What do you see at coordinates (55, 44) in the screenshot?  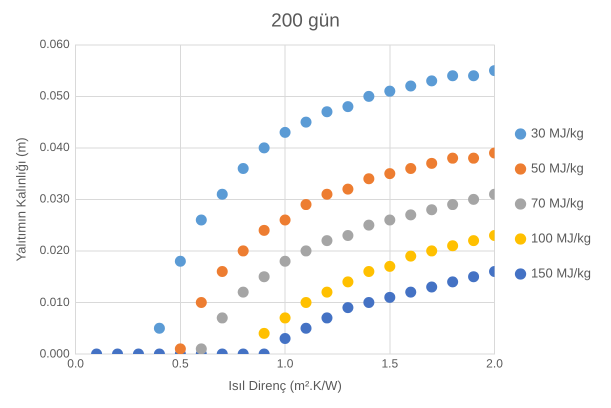 I see `y-tick-label: 0.060` at bounding box center [55, 44].